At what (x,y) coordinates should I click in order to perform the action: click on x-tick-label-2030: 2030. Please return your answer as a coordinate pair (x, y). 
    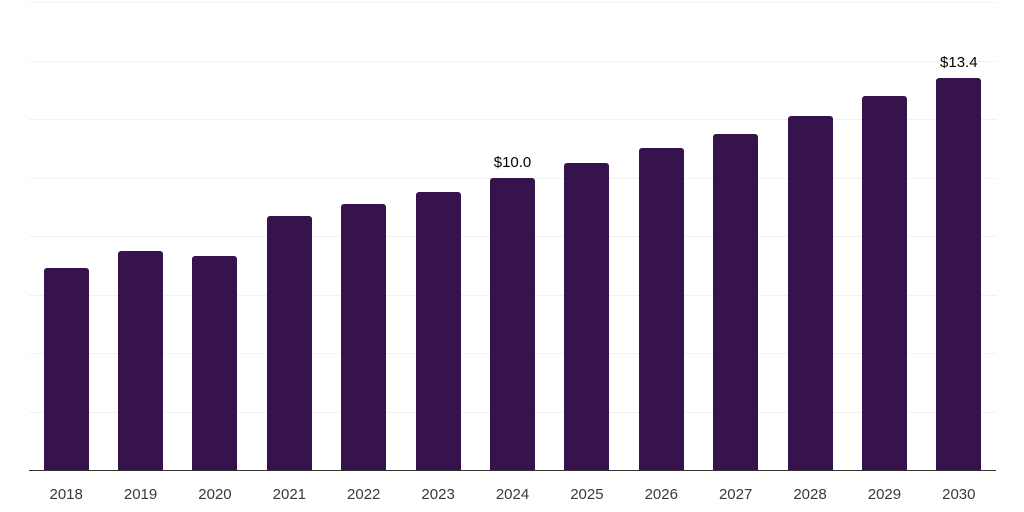
    Looking at the image, I should click on (959, 494).